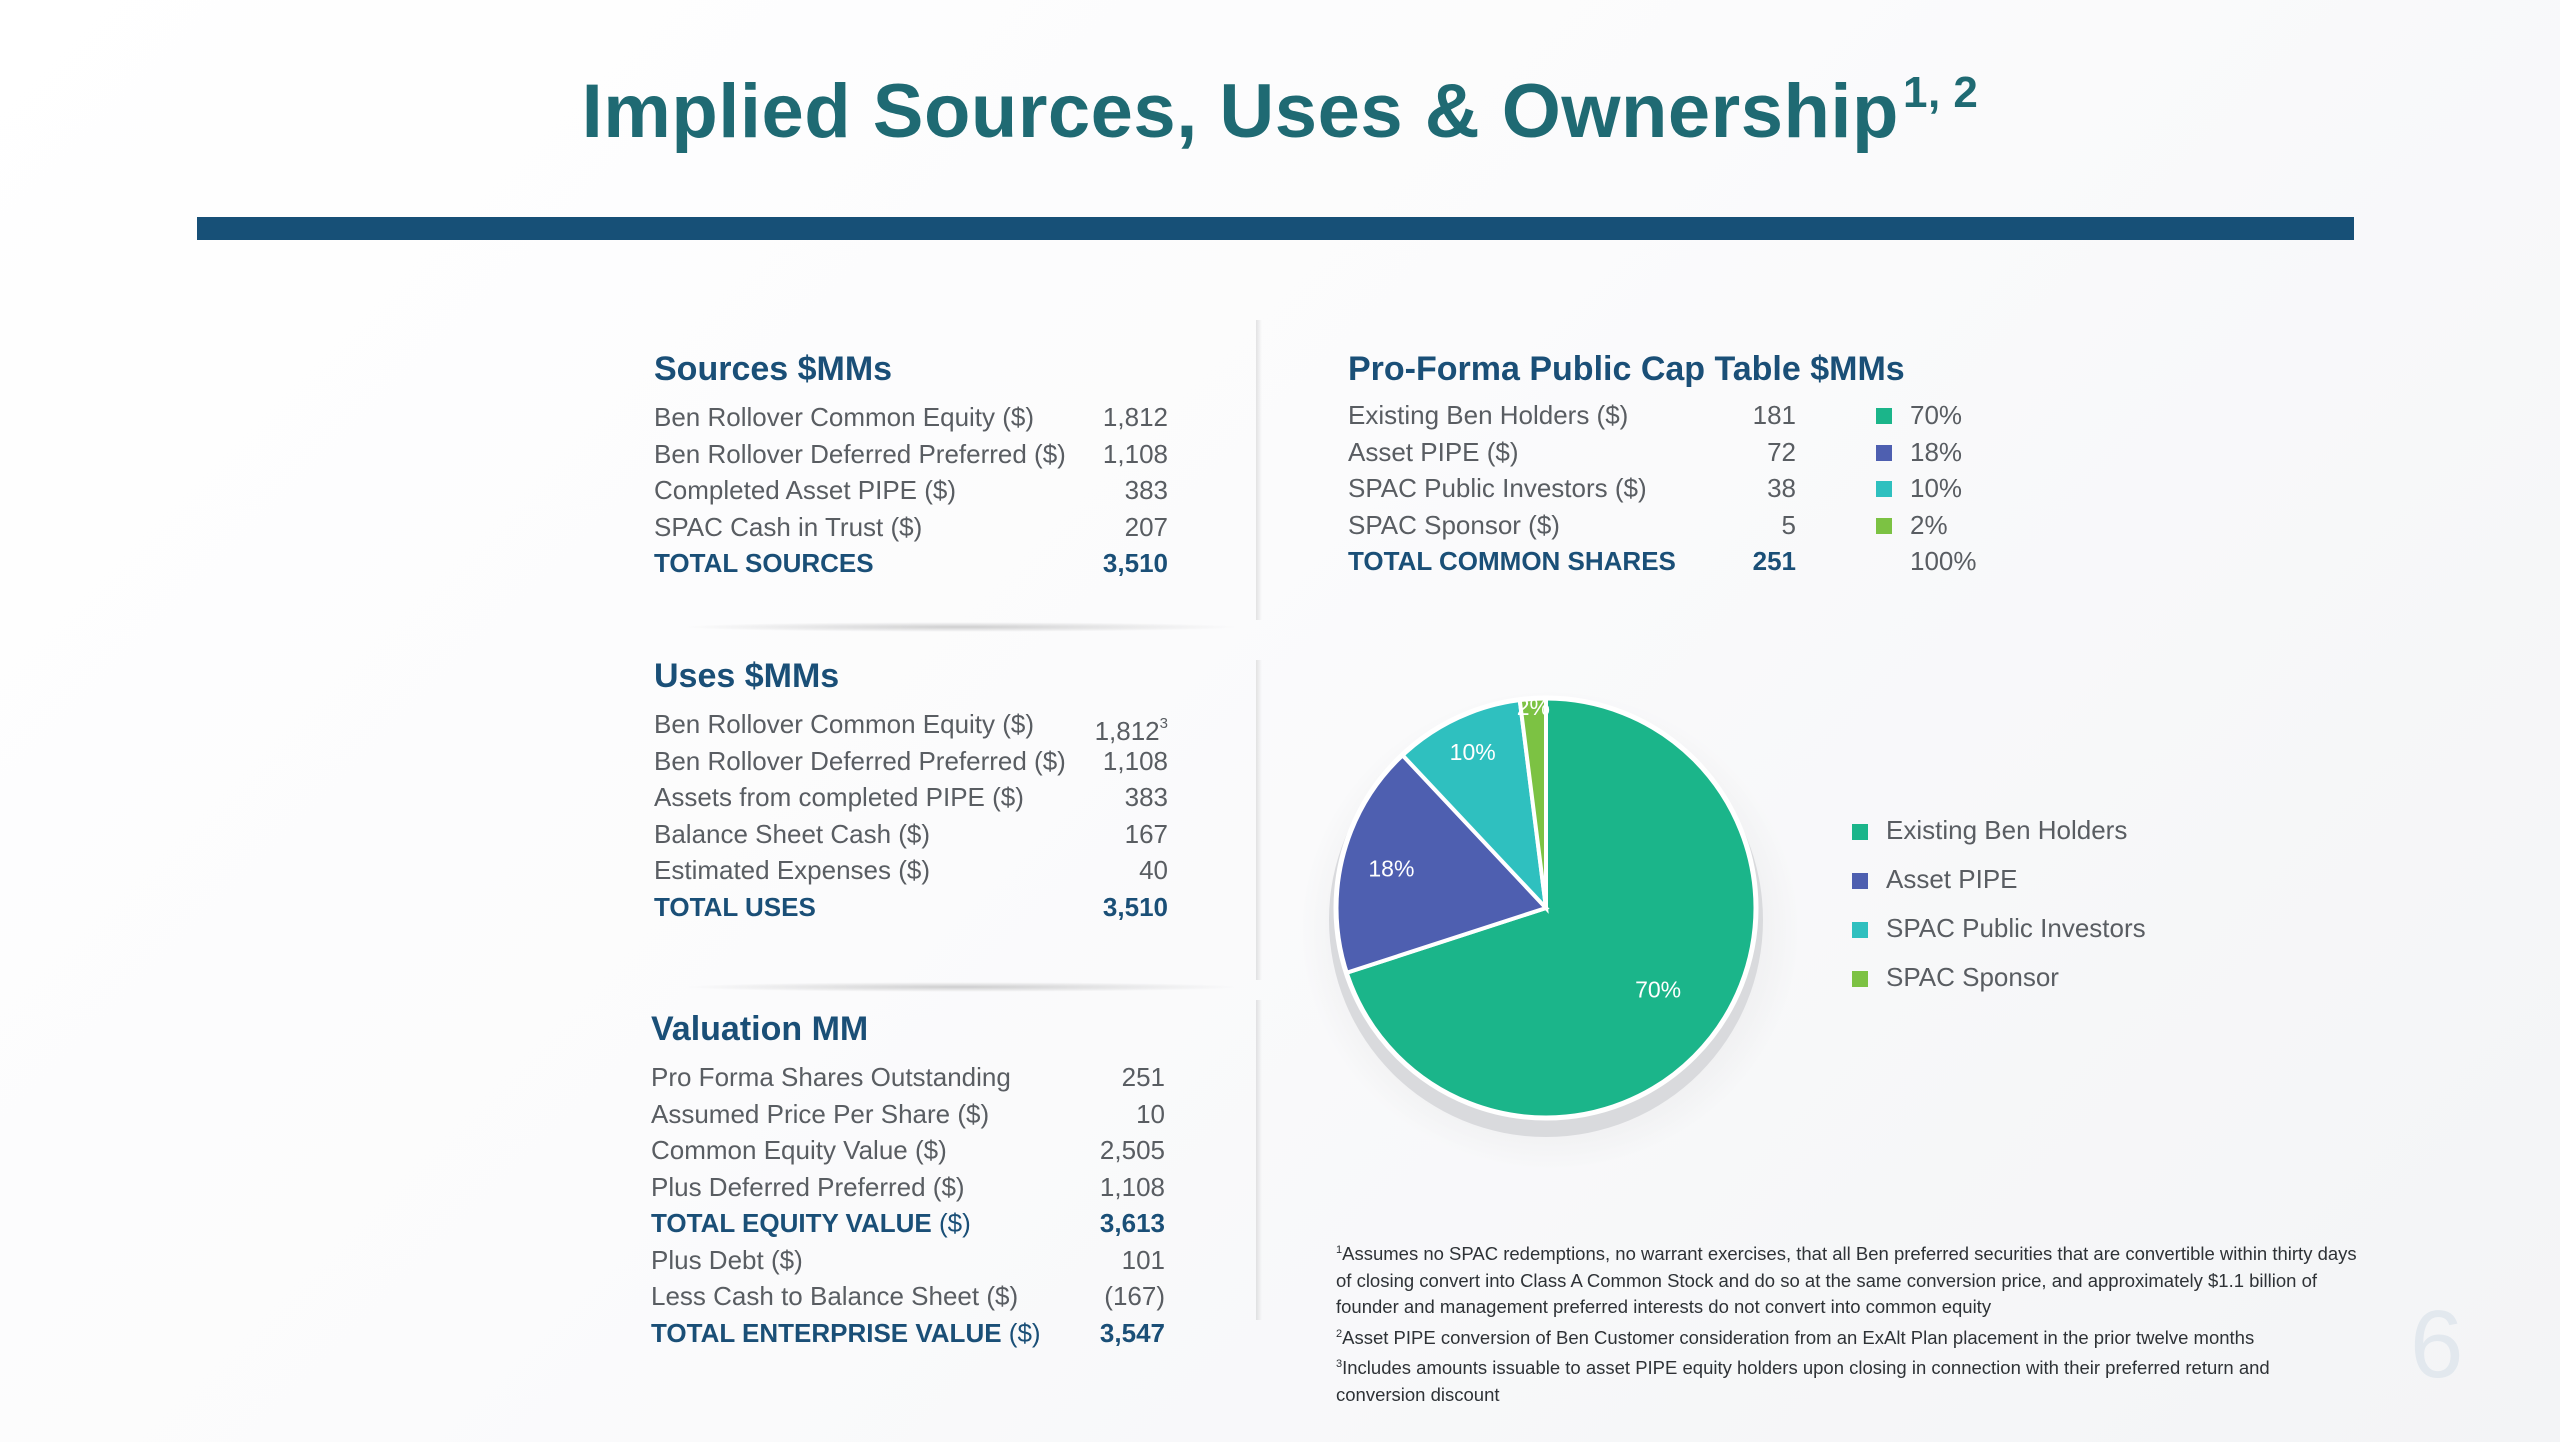 The height and width of the screenshot is (1442, 2560). I want to click on sources-heading: Sources $MMs, so click(773, 369).